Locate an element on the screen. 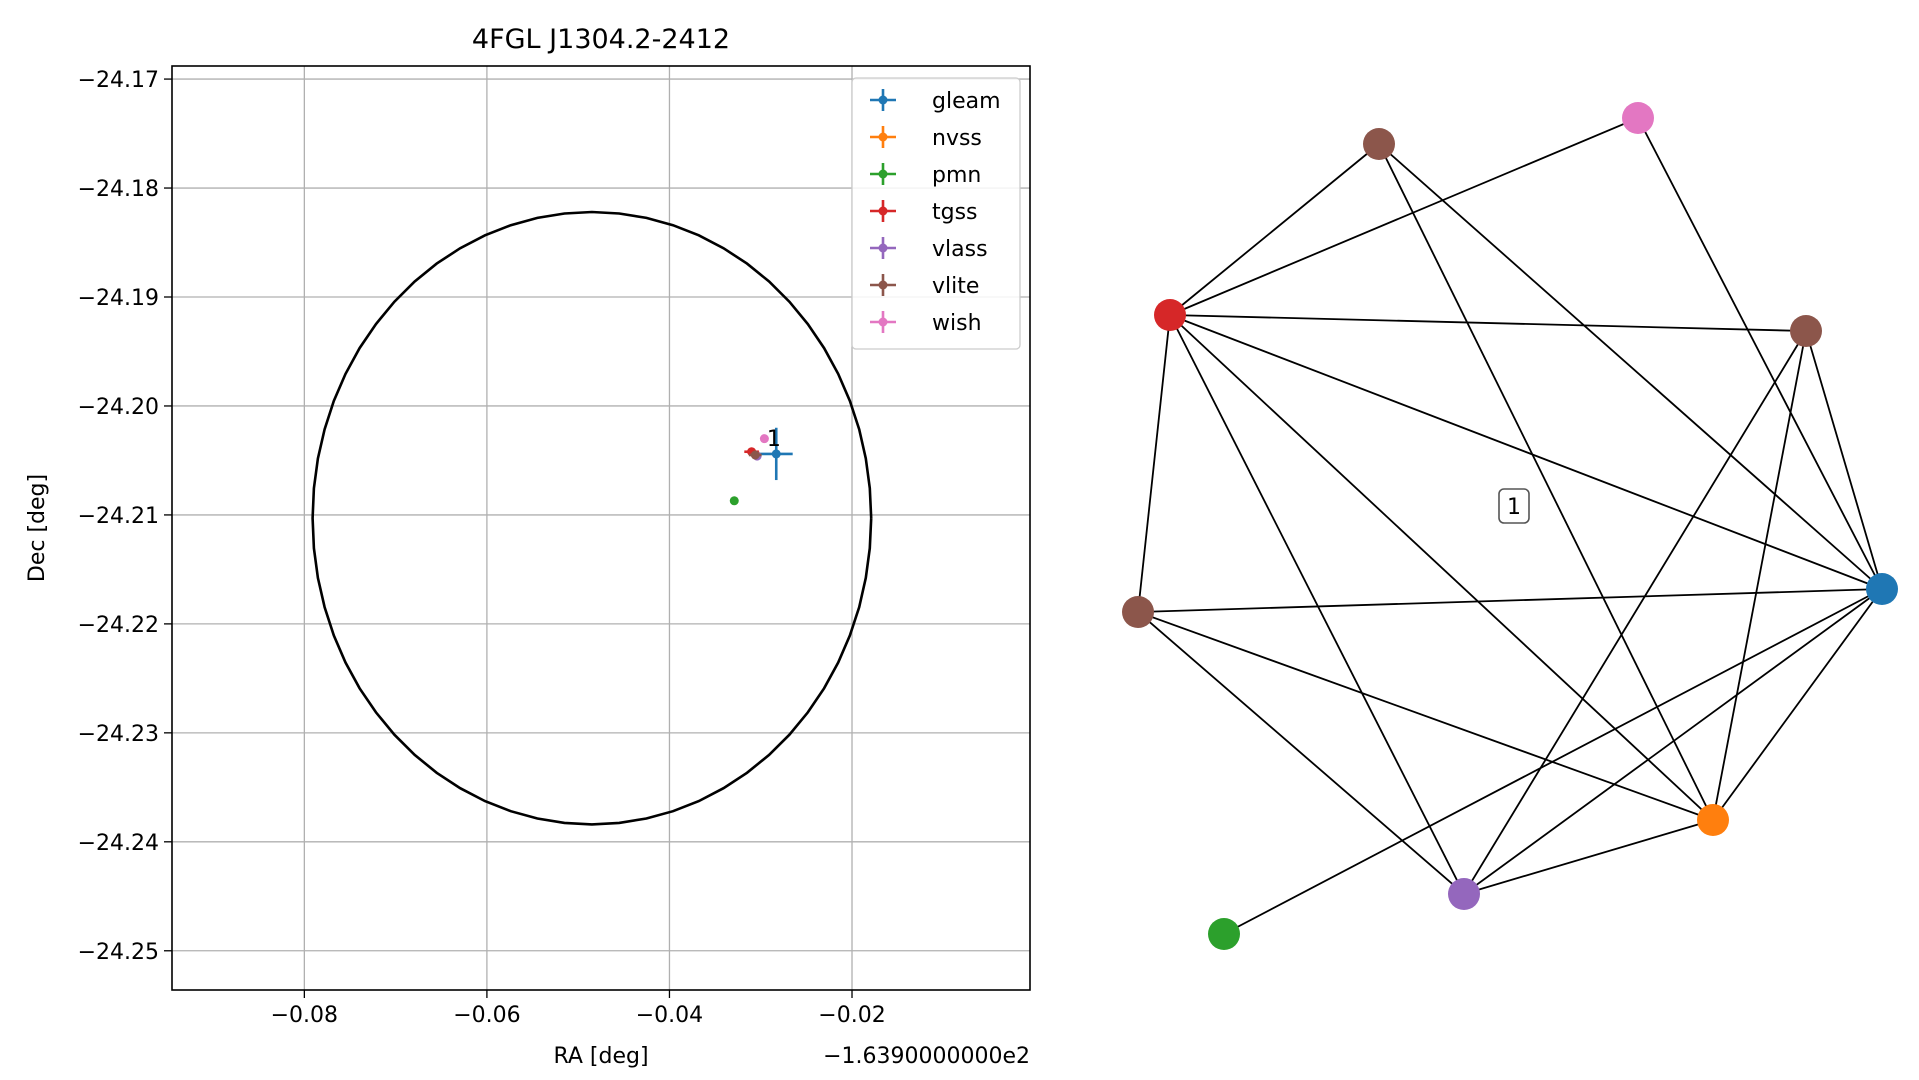 This screenshot has width=1919, height=1080. graph-label: 1 is located at coordinates (1514, 507).